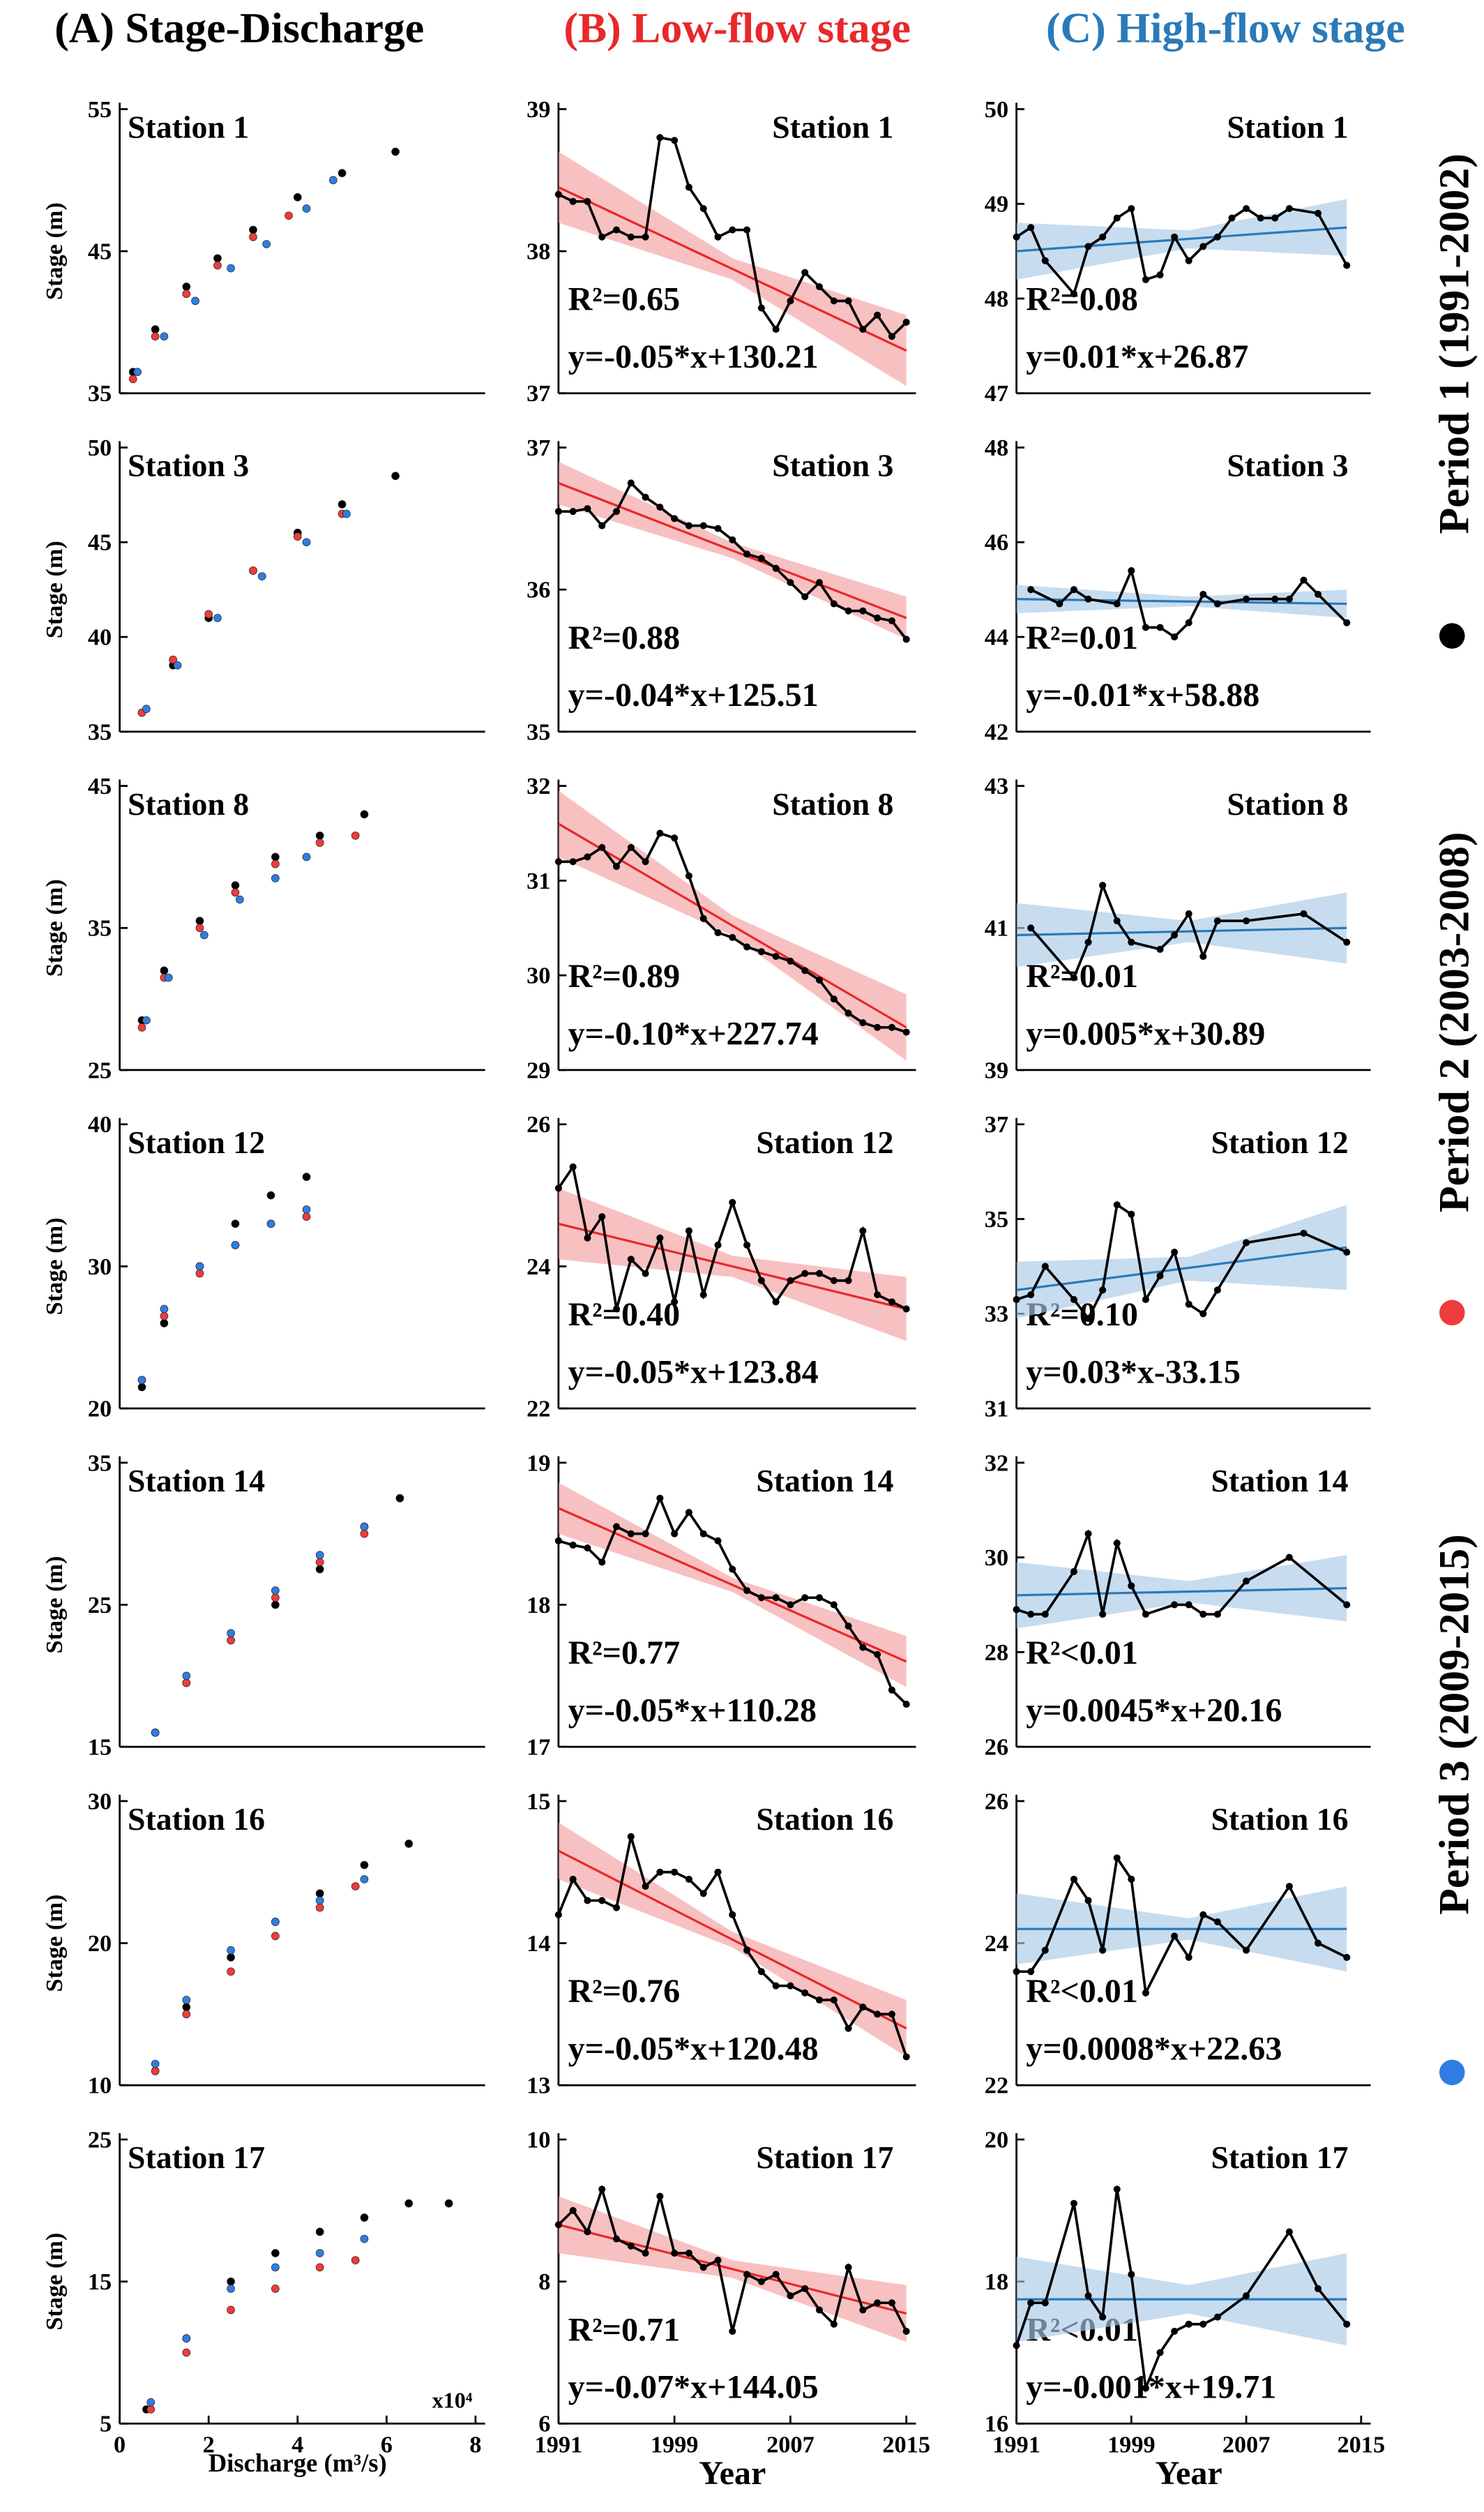  I want to click on y-tick-label: 25, so click(100, 1605).